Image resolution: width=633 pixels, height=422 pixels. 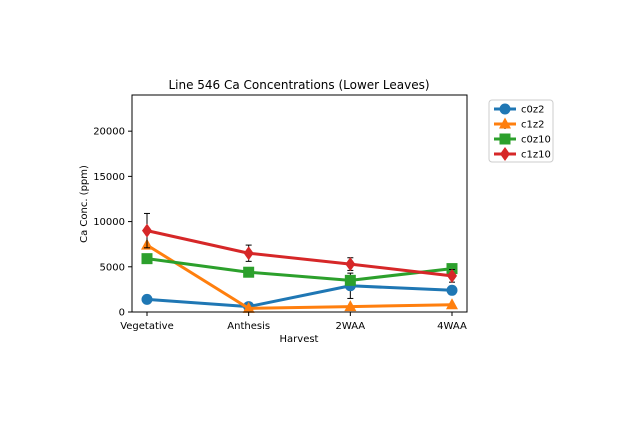 I want to click on x-tick-label: 4WAA, so click(x=452, y=326).